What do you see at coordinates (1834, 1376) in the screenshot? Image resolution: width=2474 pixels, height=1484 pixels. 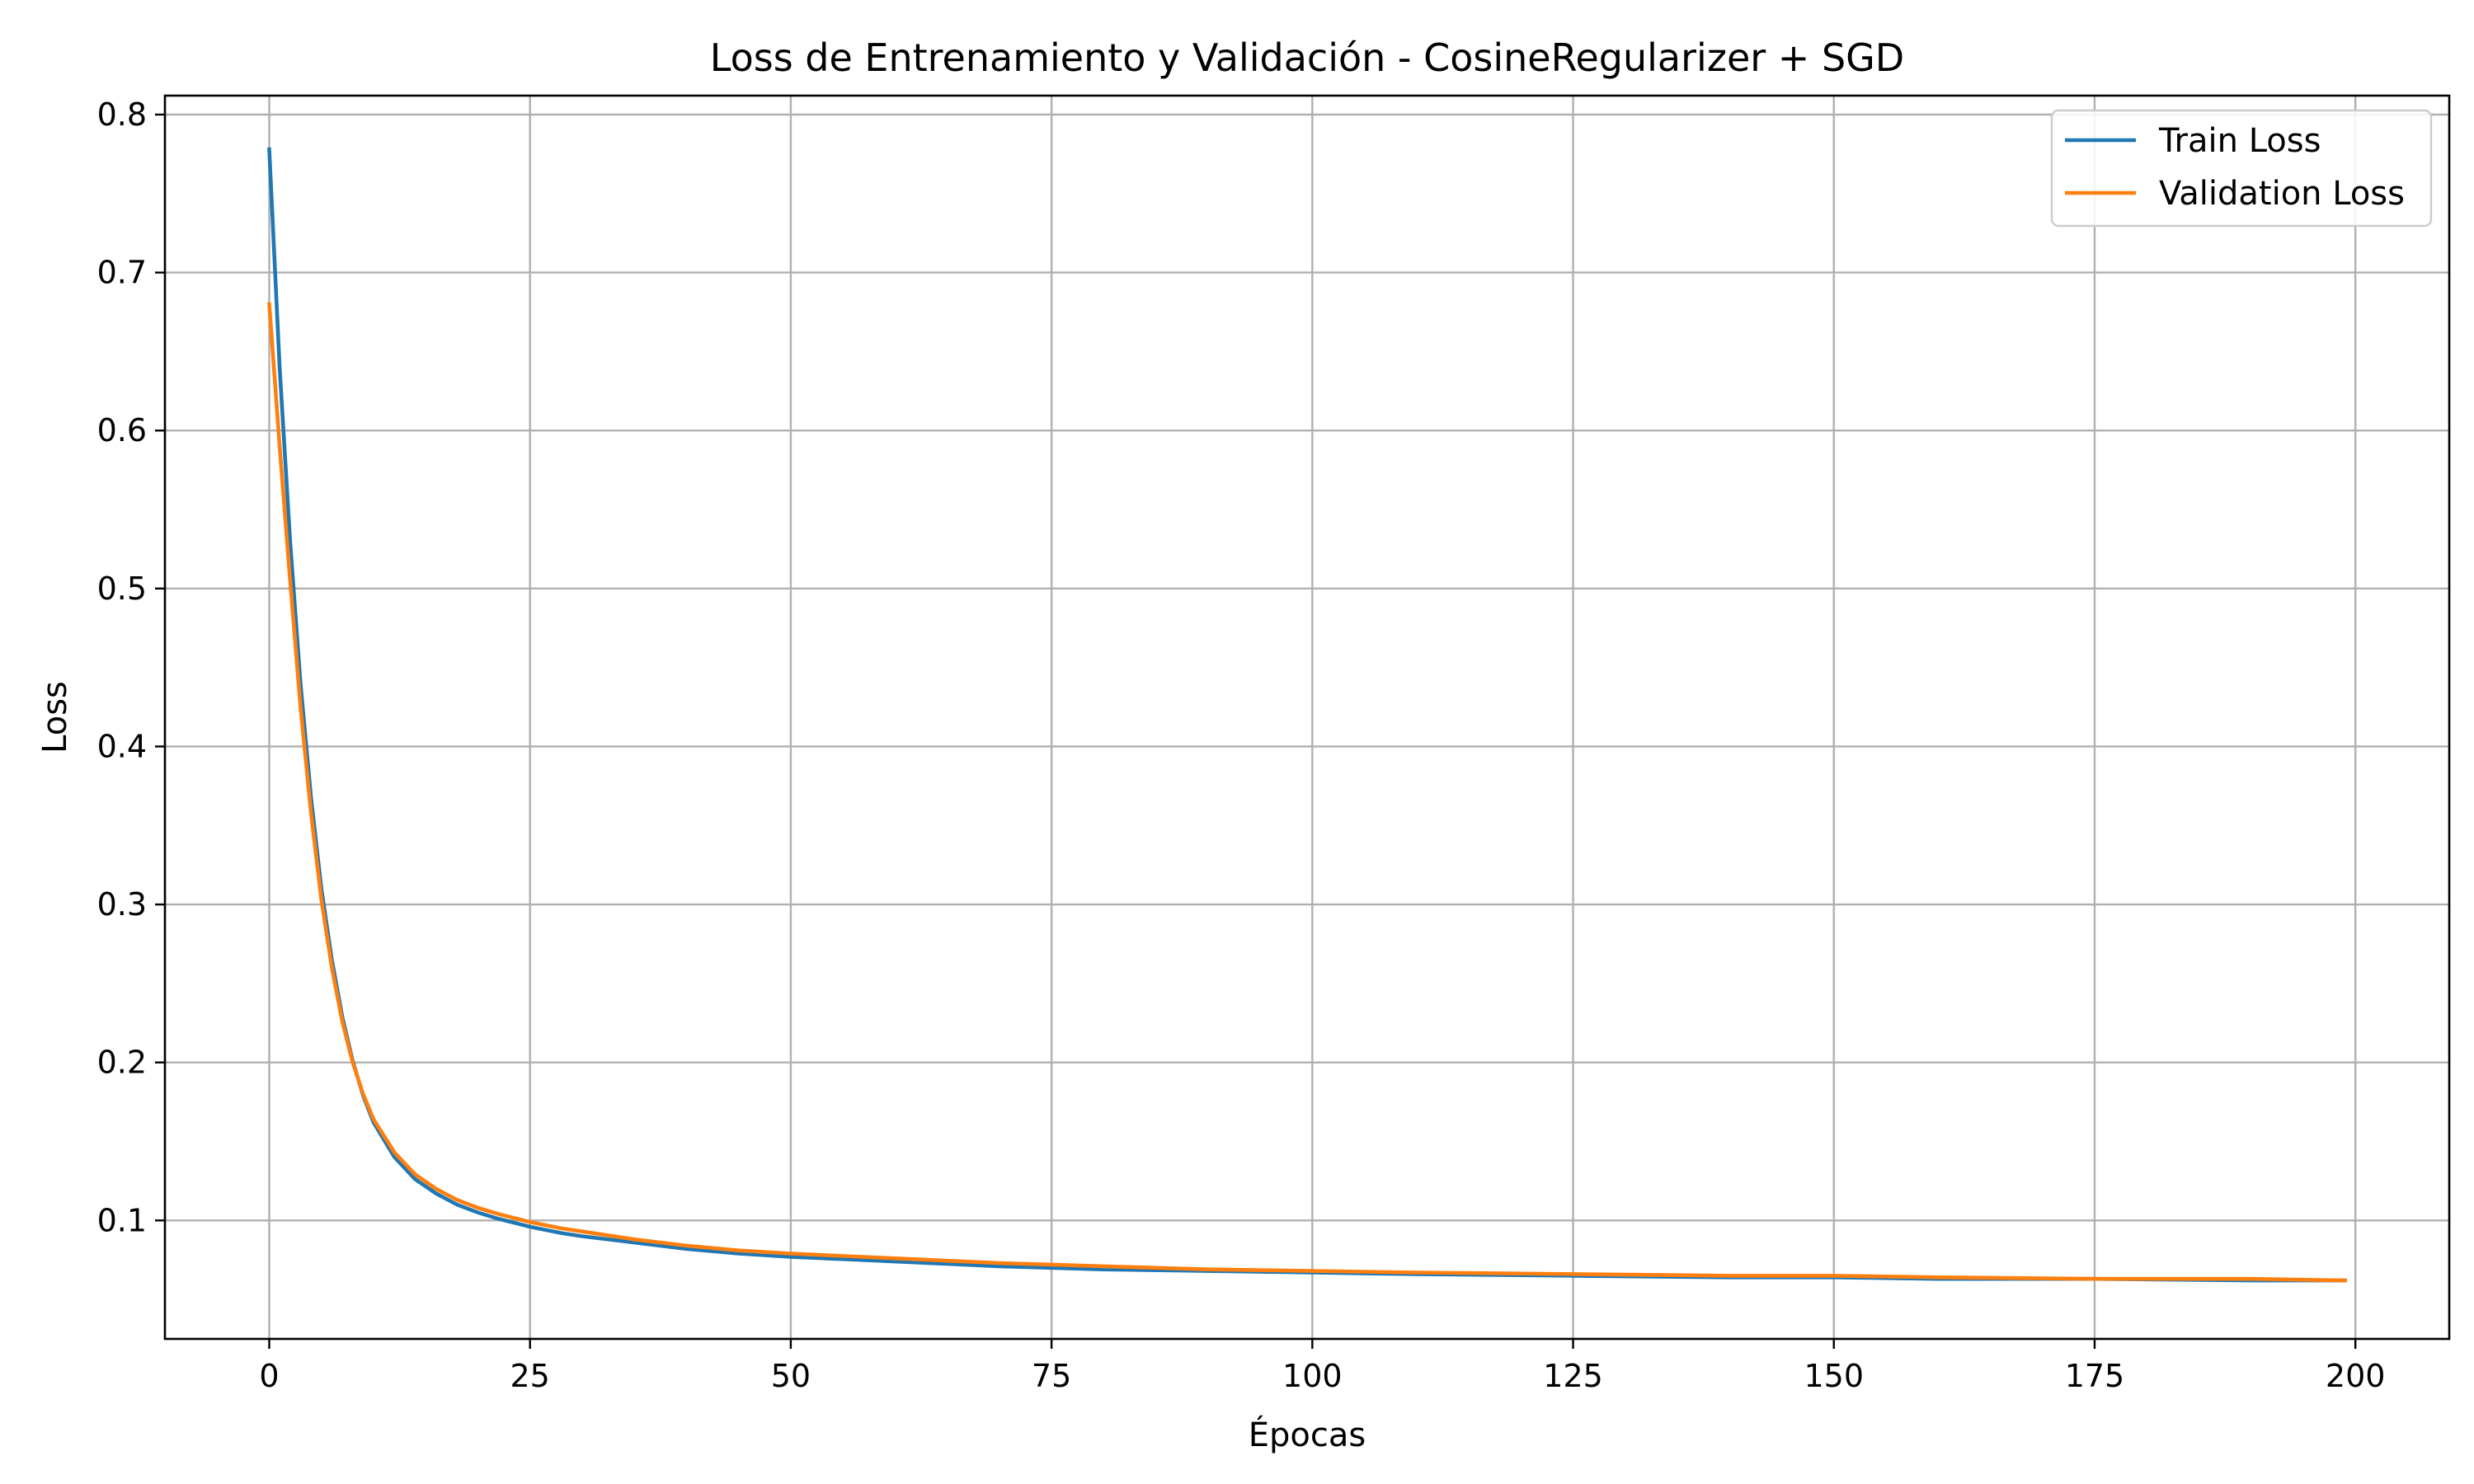 I see `x-tick-label: 150` at bounding box center [1834, 1376].